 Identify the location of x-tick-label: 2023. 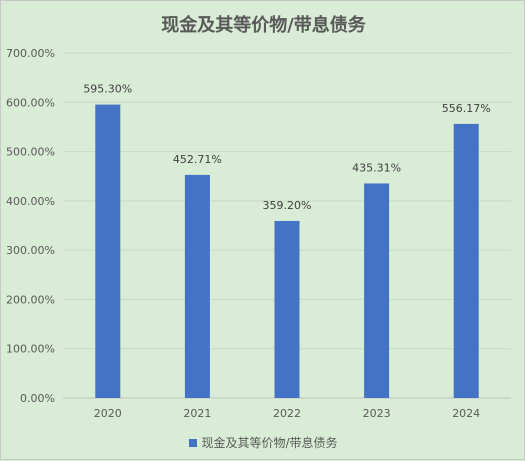
(377, 413).